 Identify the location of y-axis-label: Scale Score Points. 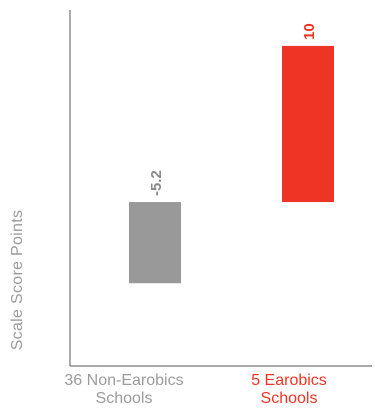
(17, 280).